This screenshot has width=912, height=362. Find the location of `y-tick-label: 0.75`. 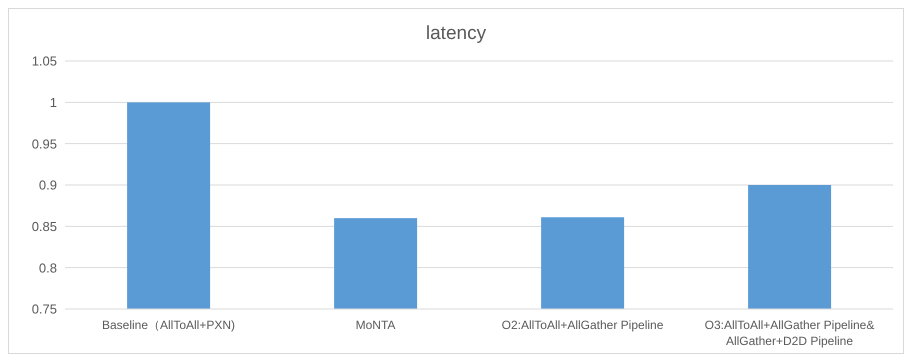

y-tick-label: 0.75 is located at coordinates (44, 309).